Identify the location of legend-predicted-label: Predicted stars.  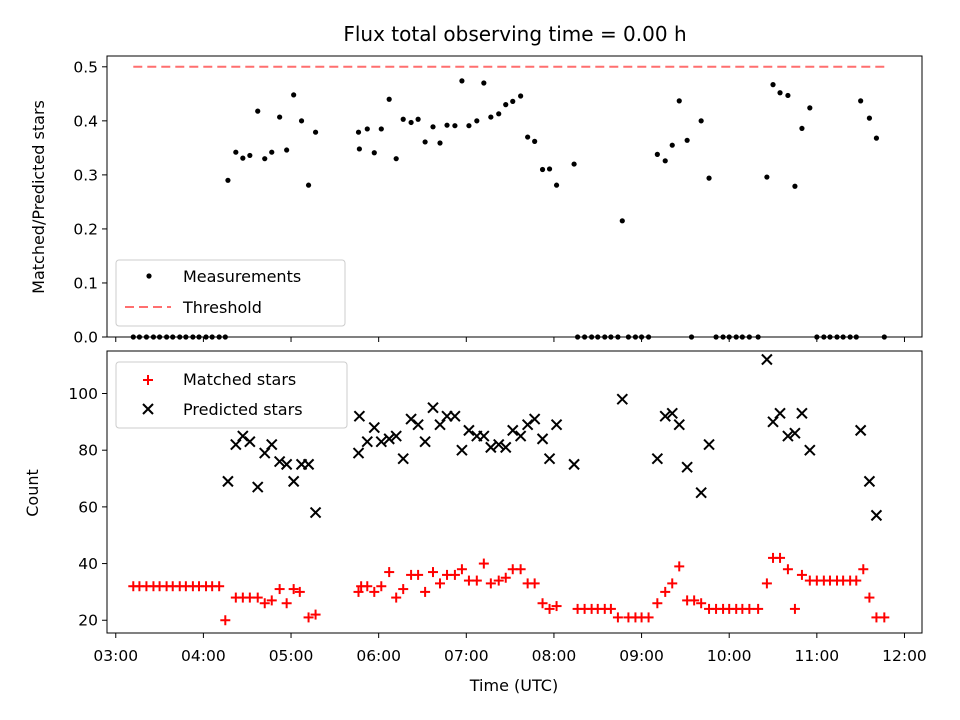
(243, 409).